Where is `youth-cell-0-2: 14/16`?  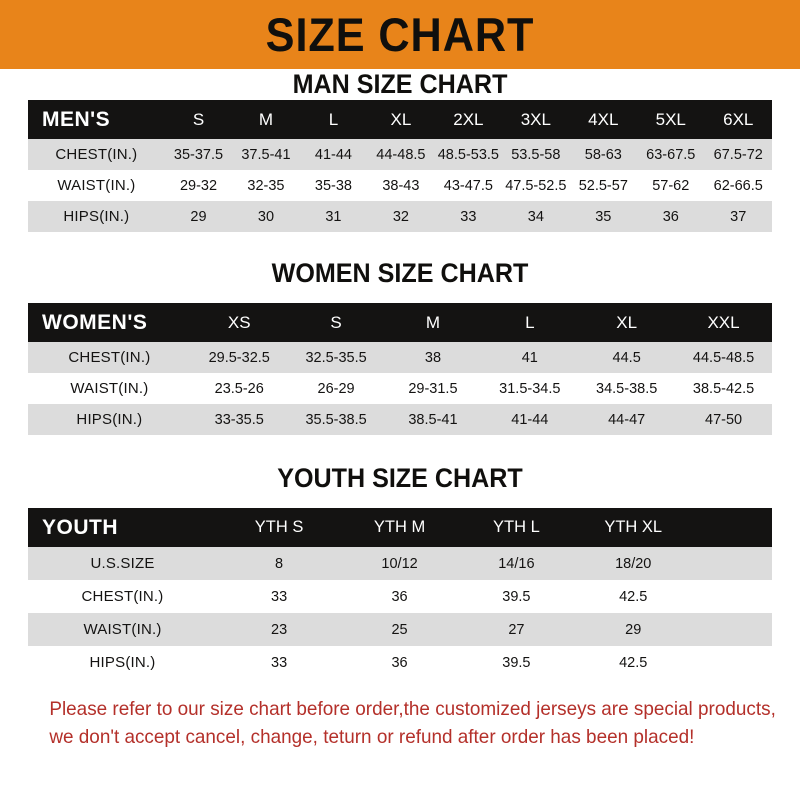 youth-cell-0-2: 14/16 is located at coordinates (516, 563).